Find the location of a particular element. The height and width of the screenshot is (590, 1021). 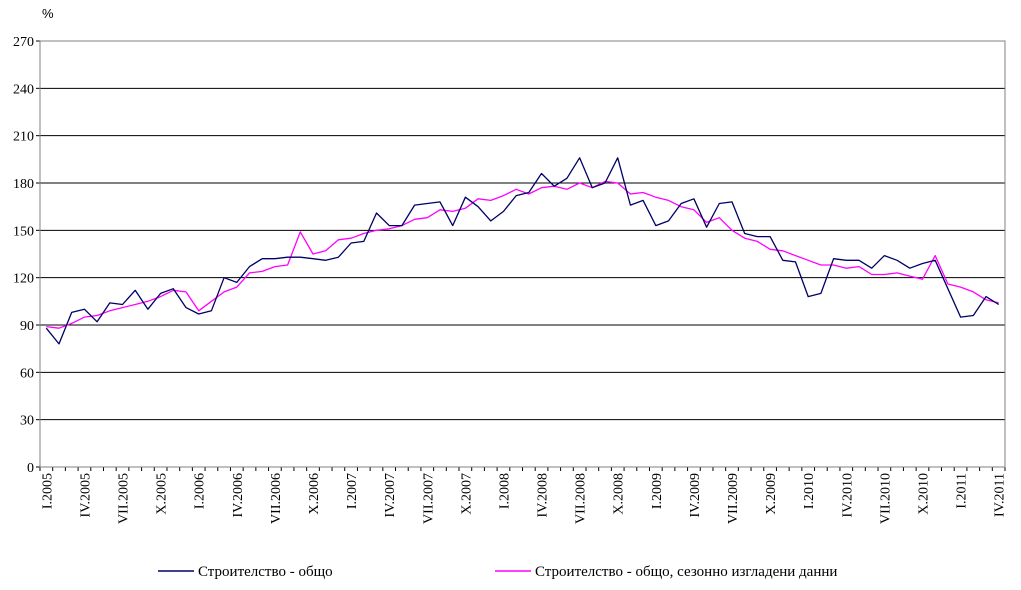

y-axis-unit-label: % is located at coordinates (48, 13).